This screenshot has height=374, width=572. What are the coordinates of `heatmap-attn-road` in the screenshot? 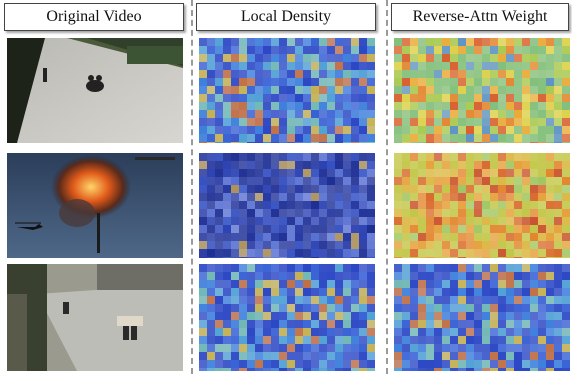 It's located at (482, 90).